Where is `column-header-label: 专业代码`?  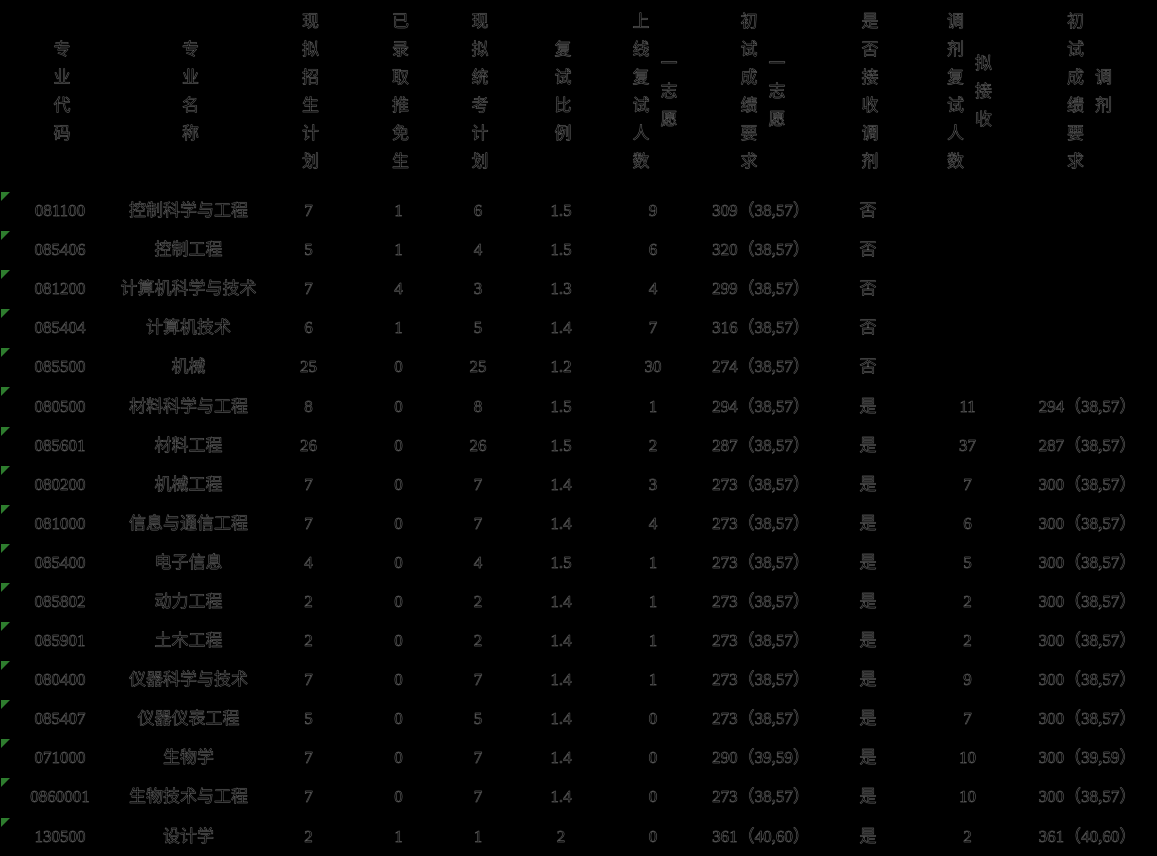
column-header-label: 专业代码 is located at coordinates (60, 95).